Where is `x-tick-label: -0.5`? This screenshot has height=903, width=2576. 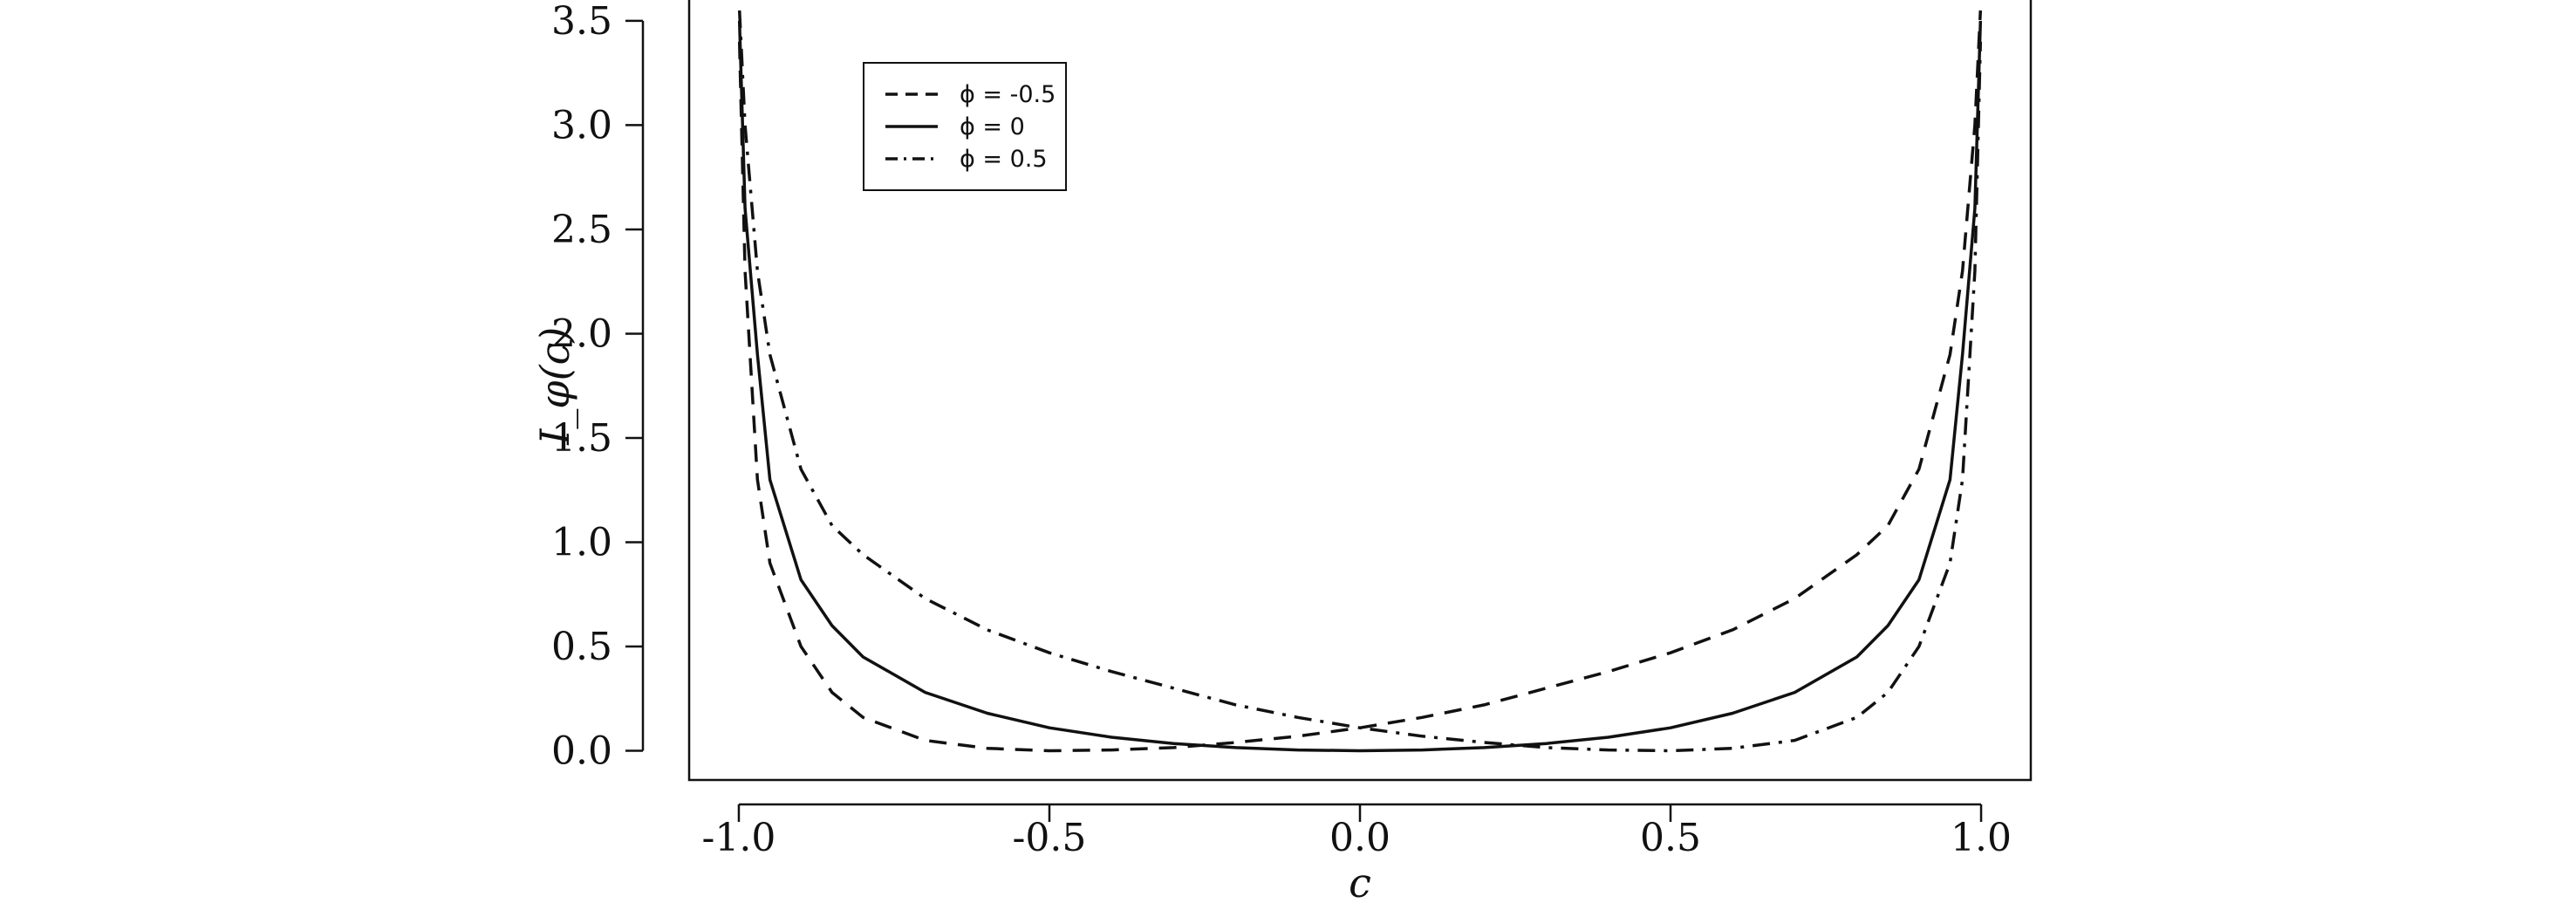 x-tick-label: -0.5 is located at coordinates (1050, 838).